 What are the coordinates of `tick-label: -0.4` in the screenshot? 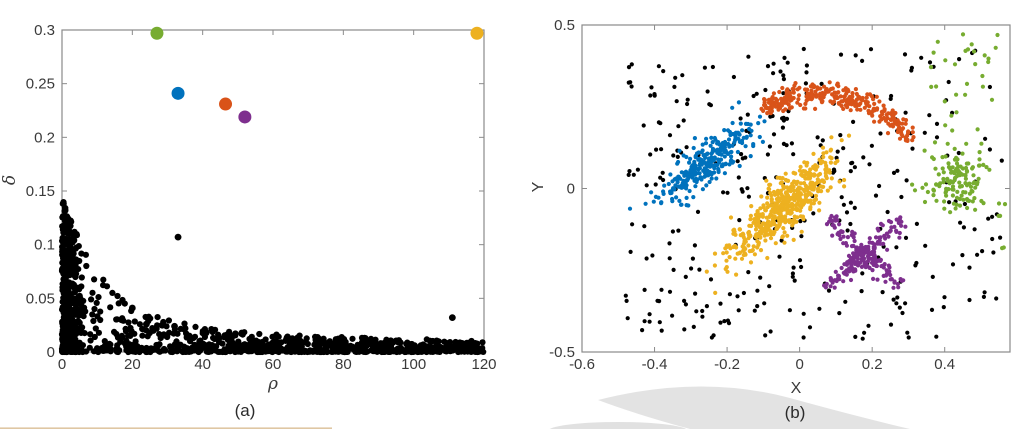 It's located at (655, 364).